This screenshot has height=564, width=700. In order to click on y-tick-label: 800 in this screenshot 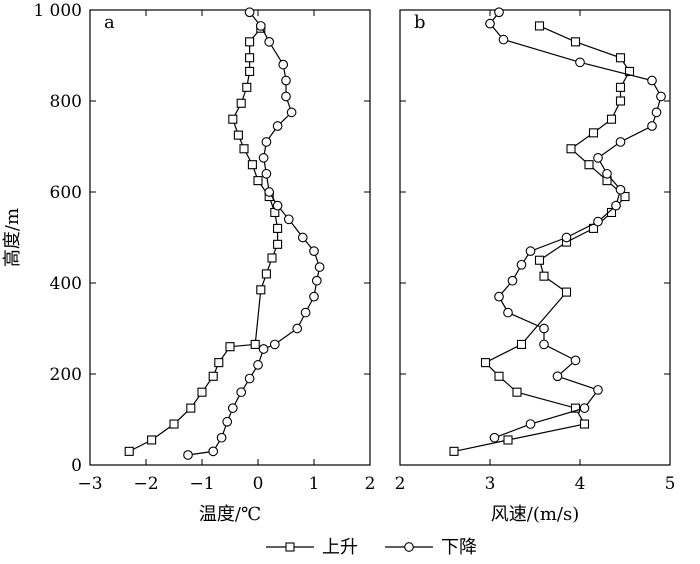, I will do `click(66, 102)`.